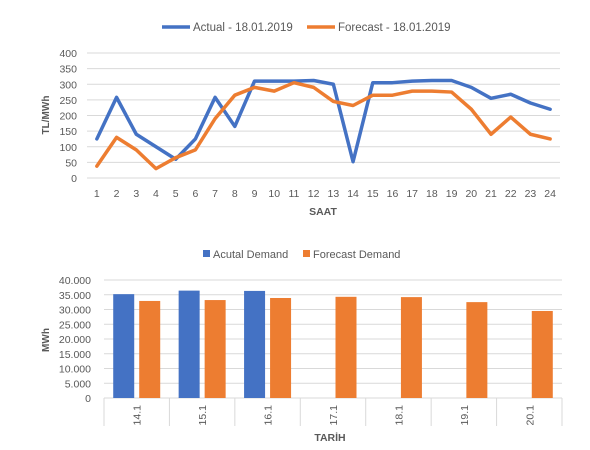 The height and width of the screenshot is (450, 590). Describe the element at coordinates (215, 194) in the screenshot. I see `line-chart-x-tick-label: 7` at that location.